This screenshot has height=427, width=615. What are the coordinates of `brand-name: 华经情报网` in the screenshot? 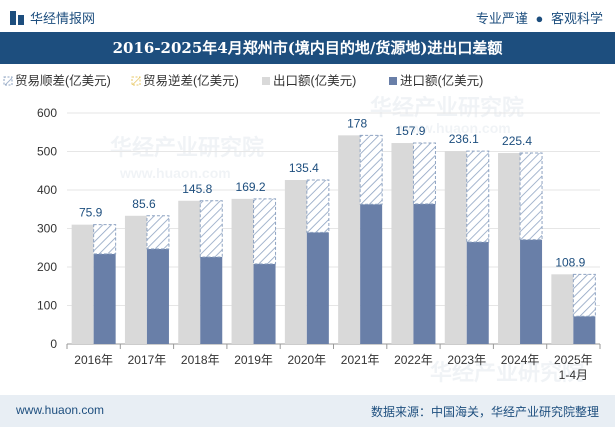 It's located at (63, 18).